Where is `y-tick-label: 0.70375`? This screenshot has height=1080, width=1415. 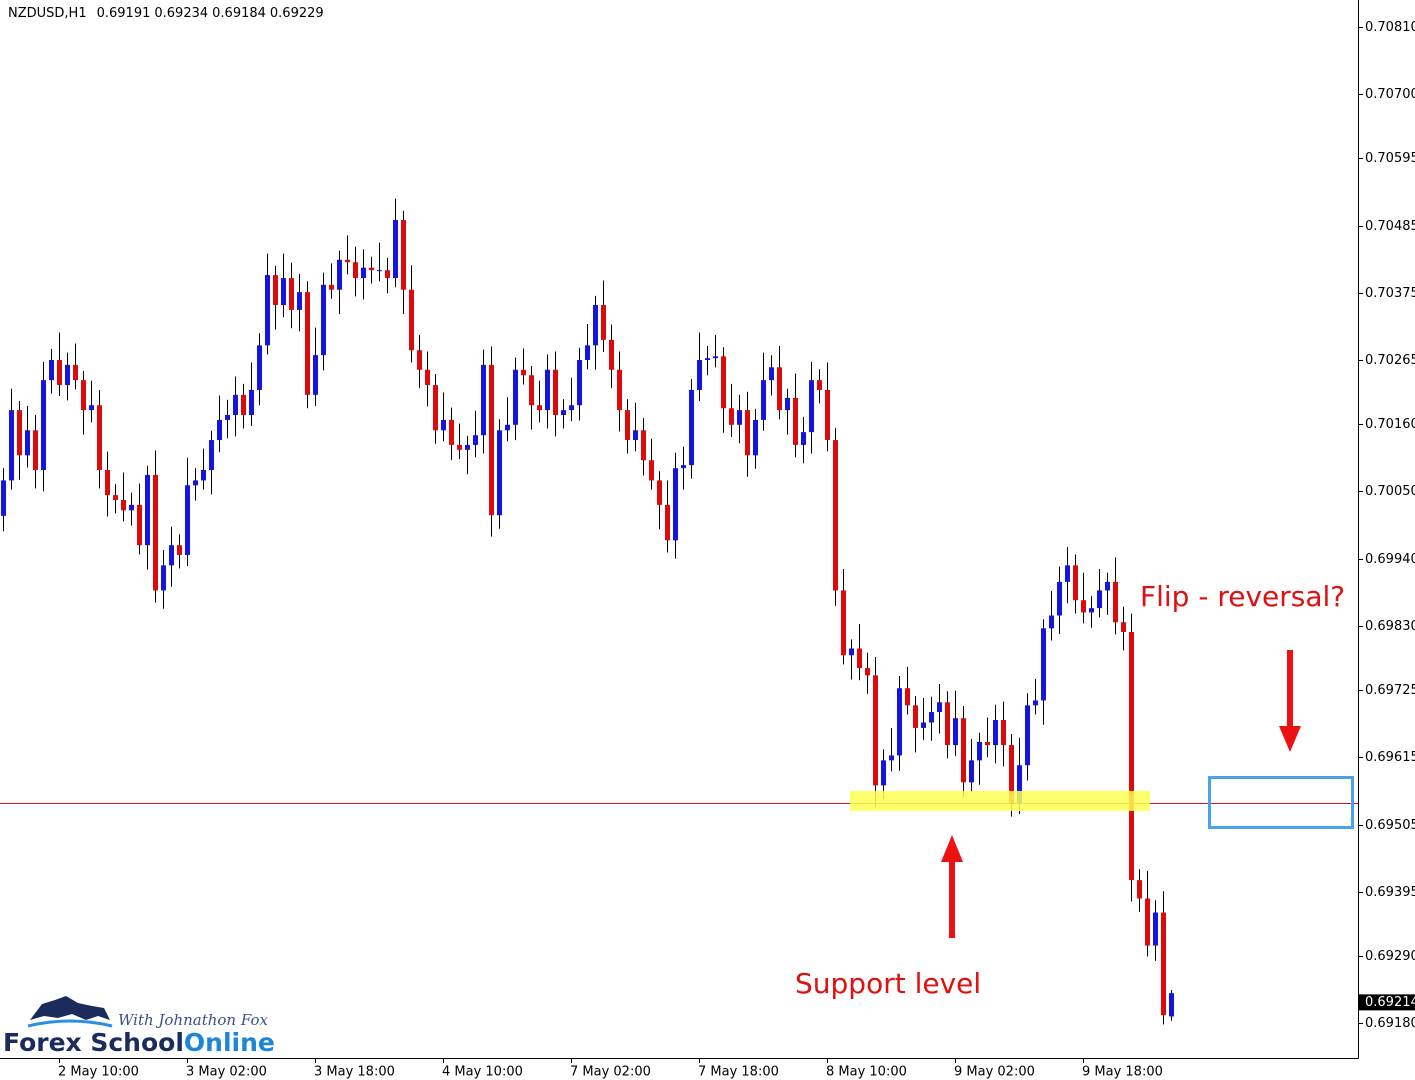
y-tick-label: 0.70375 is located at coordinates (1390, 293).